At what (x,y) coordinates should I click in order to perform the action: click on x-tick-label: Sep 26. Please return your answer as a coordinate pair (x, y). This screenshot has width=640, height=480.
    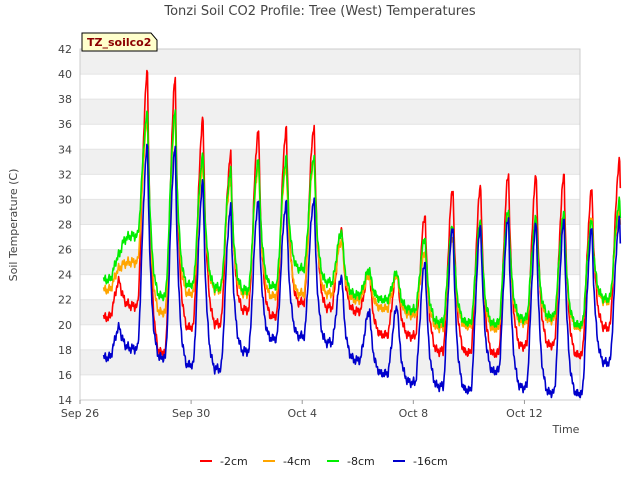
    Looking at the image, I should click on (80, 413).